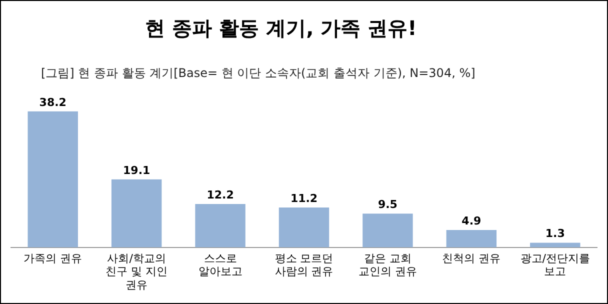 Image resolution: width=608 pixels, height=304 pixels. I want to click on x-tick-label: 가족의 권유, so click(53, 258).